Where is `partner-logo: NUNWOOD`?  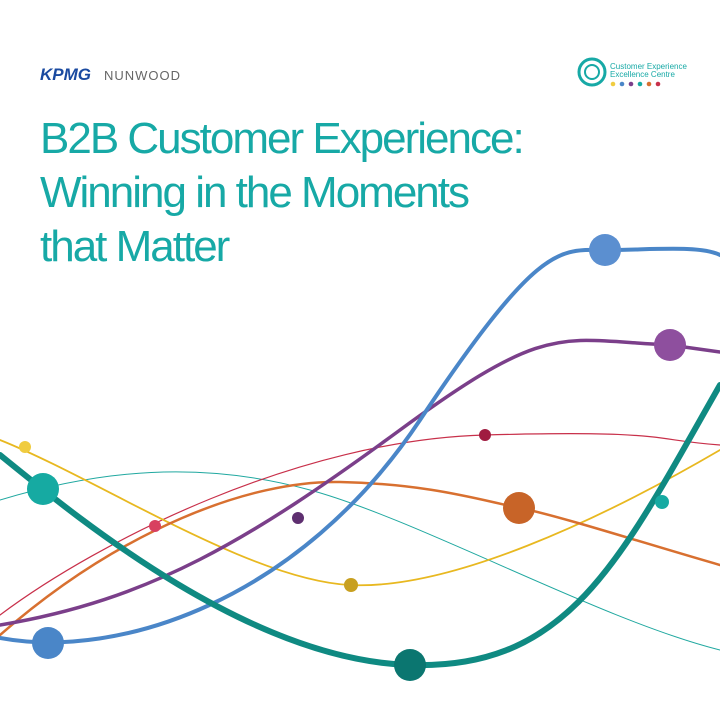 partner-logo: NUNWOOD is located at coordinates (142, 75).